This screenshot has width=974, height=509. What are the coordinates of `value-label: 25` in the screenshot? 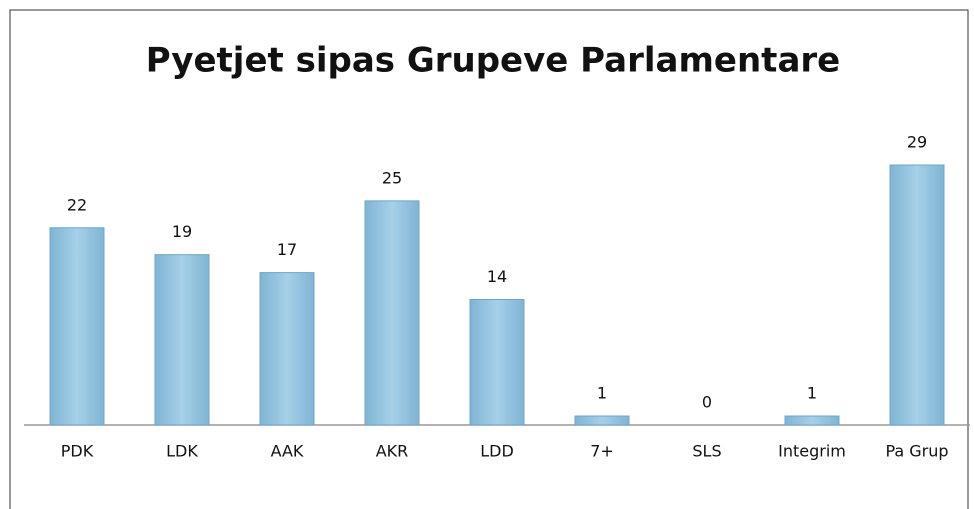 It's located at (392, 177).